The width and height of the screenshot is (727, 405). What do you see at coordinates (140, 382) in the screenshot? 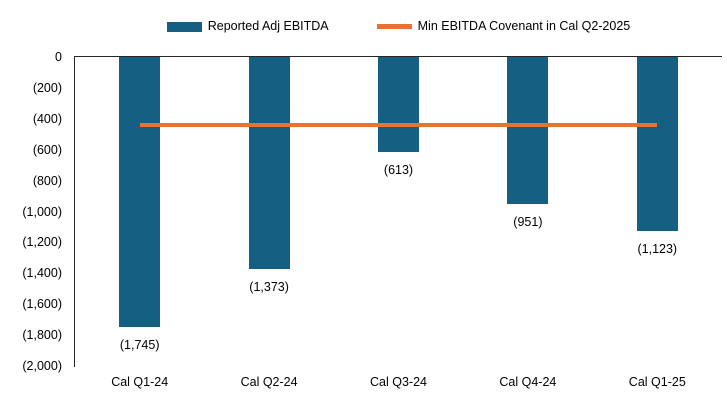
I see `x-tick-label: Cal Q1-24` at bounding box center [140, 382].